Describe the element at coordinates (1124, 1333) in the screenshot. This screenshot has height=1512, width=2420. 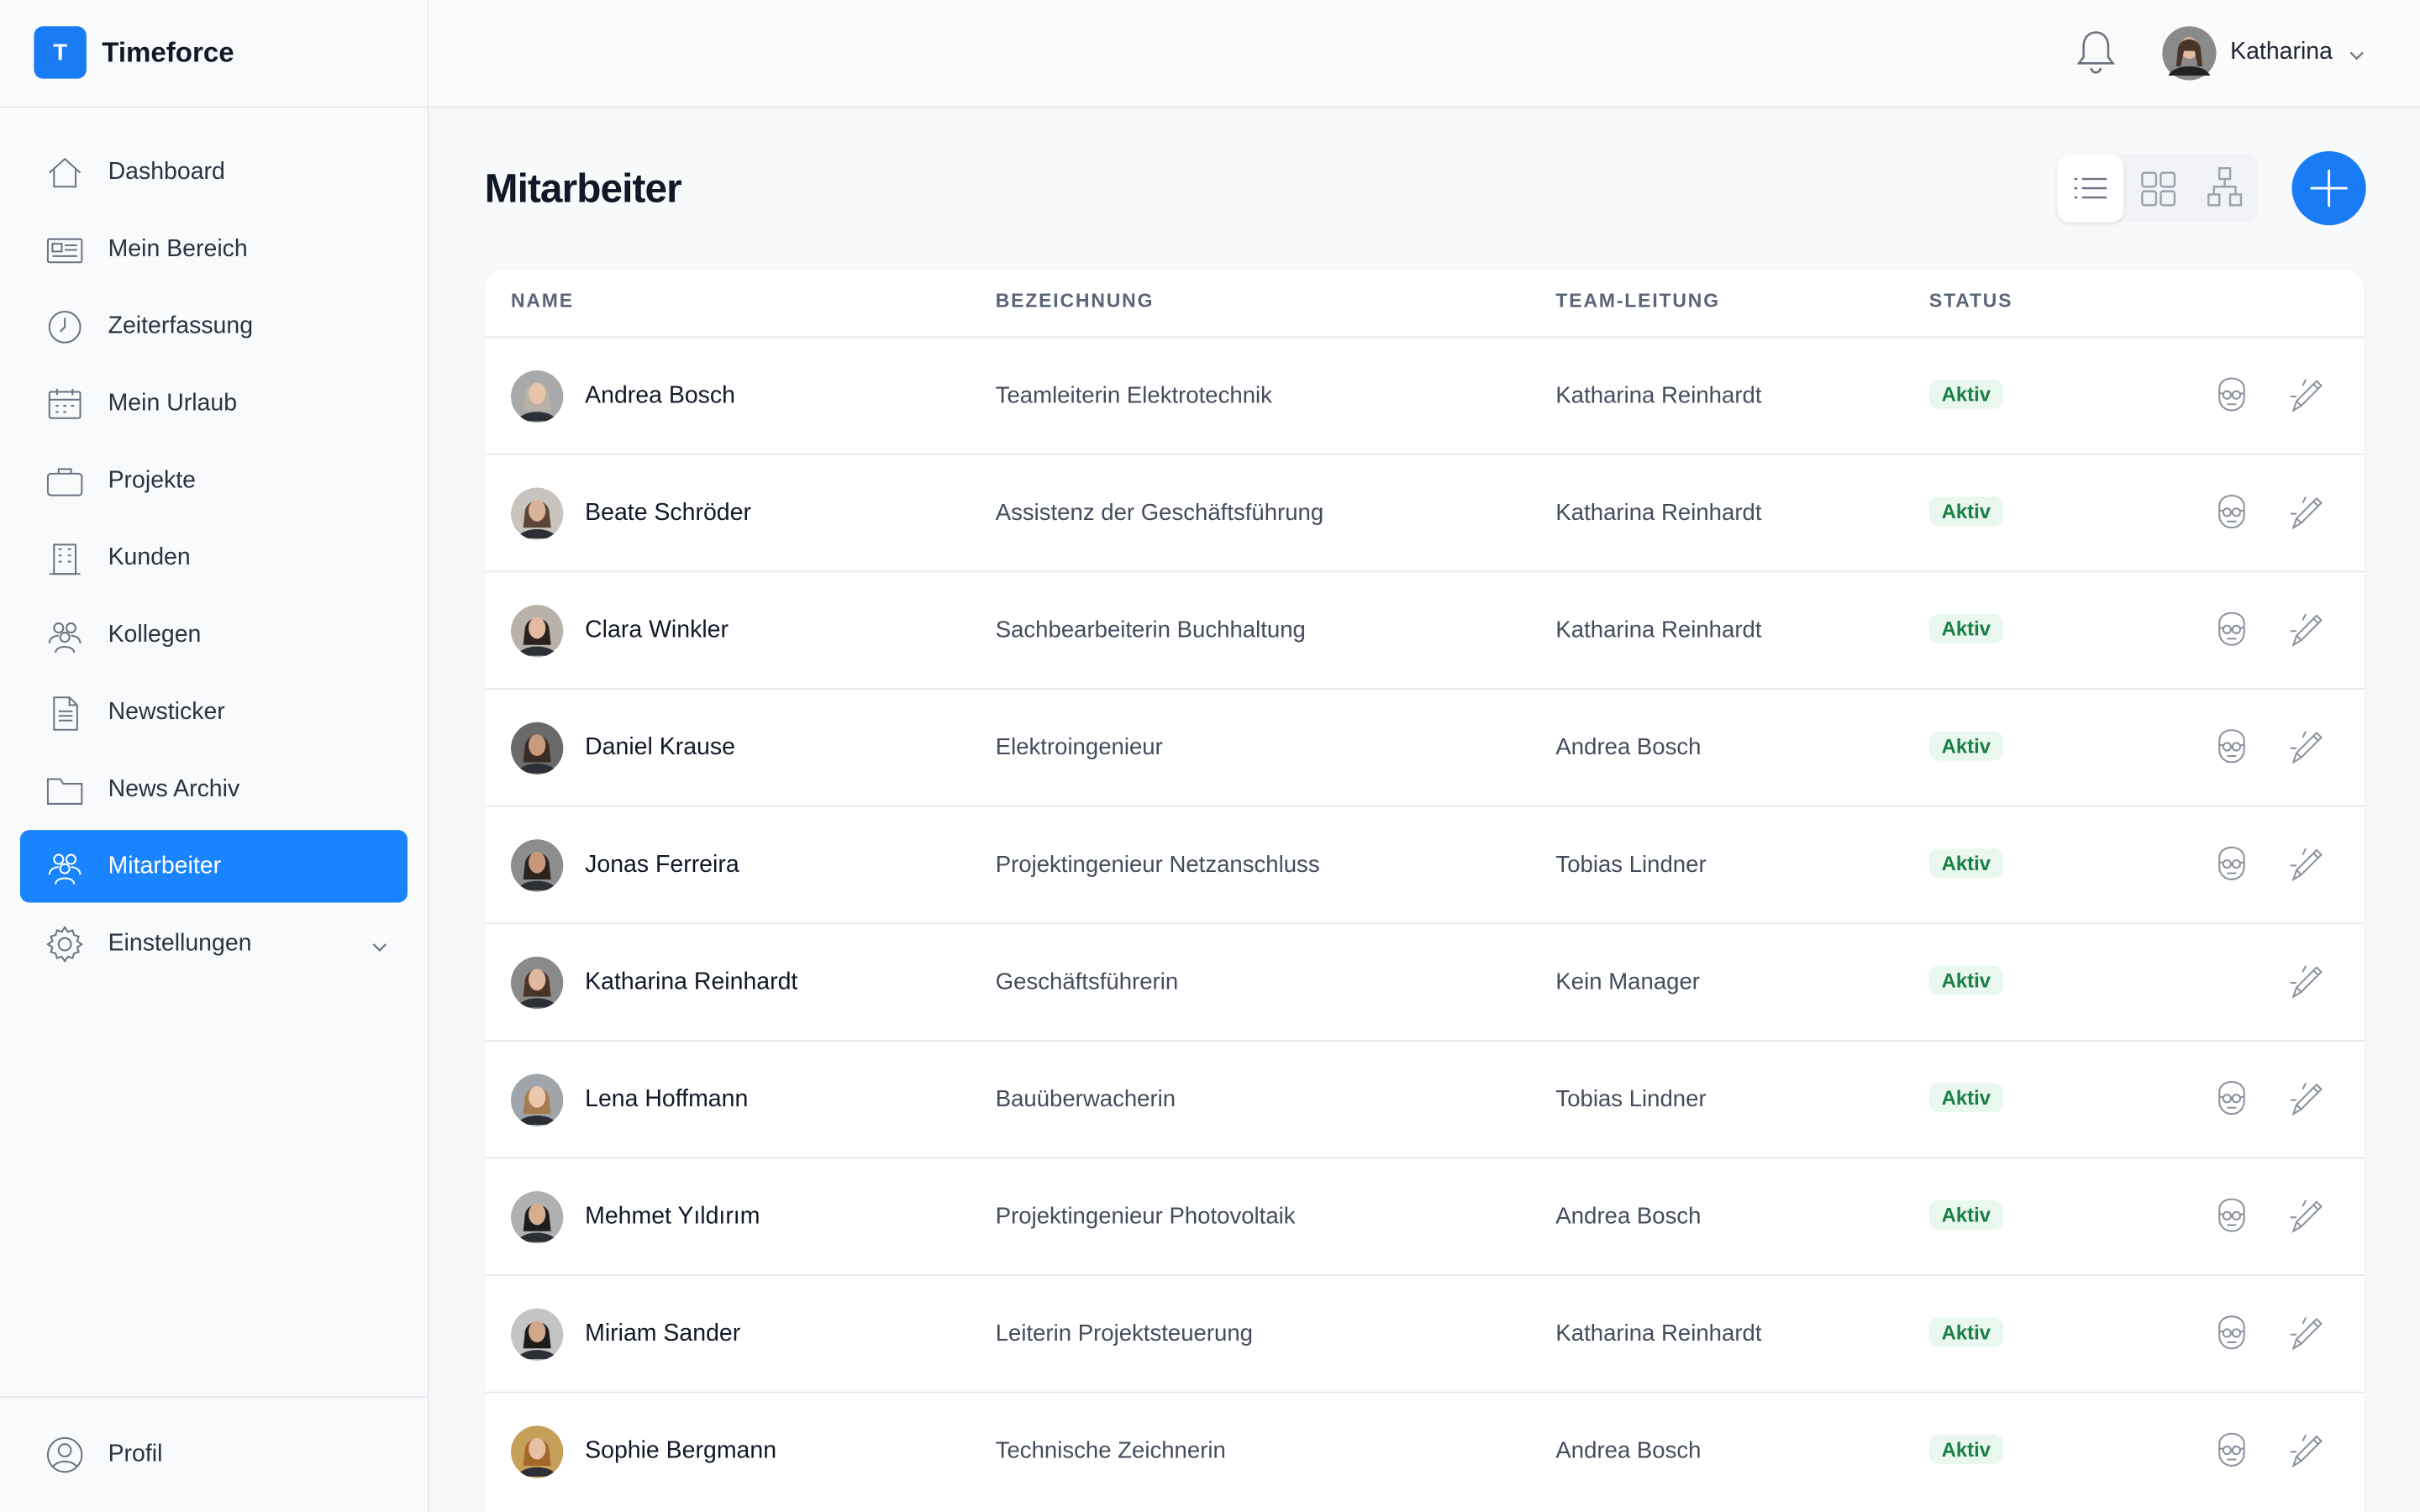
I see `job-title: Leiterin Projektsteuerung` at that location.